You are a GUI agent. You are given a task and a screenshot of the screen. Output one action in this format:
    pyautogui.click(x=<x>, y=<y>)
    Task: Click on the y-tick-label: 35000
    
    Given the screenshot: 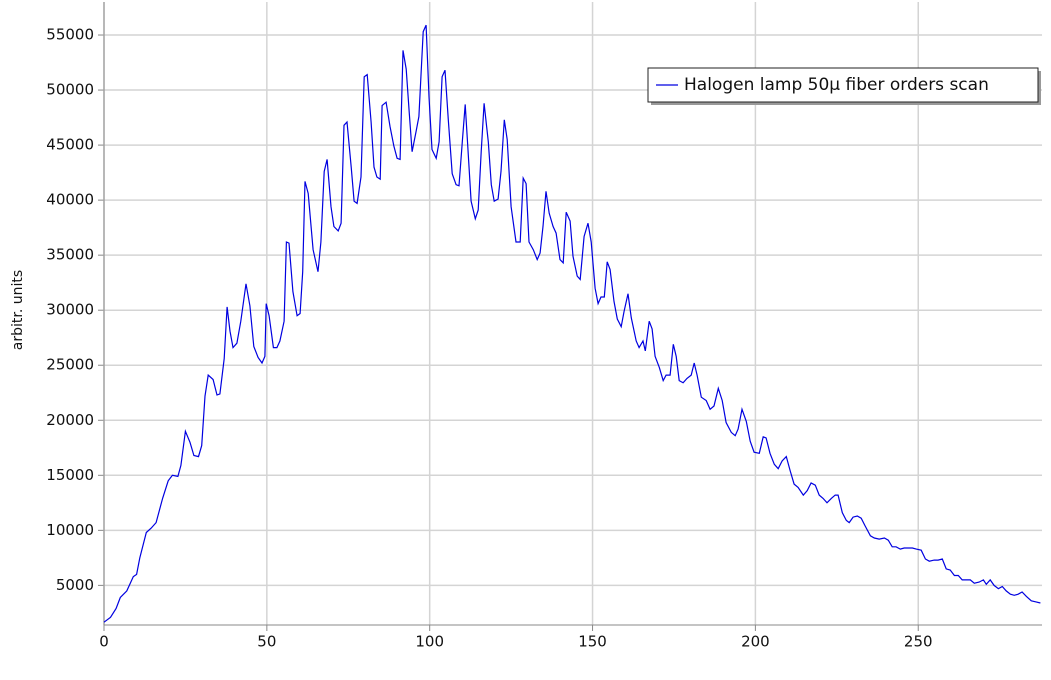 What is the action you would take?
    pyautogui.click(x=70, y=255)
    